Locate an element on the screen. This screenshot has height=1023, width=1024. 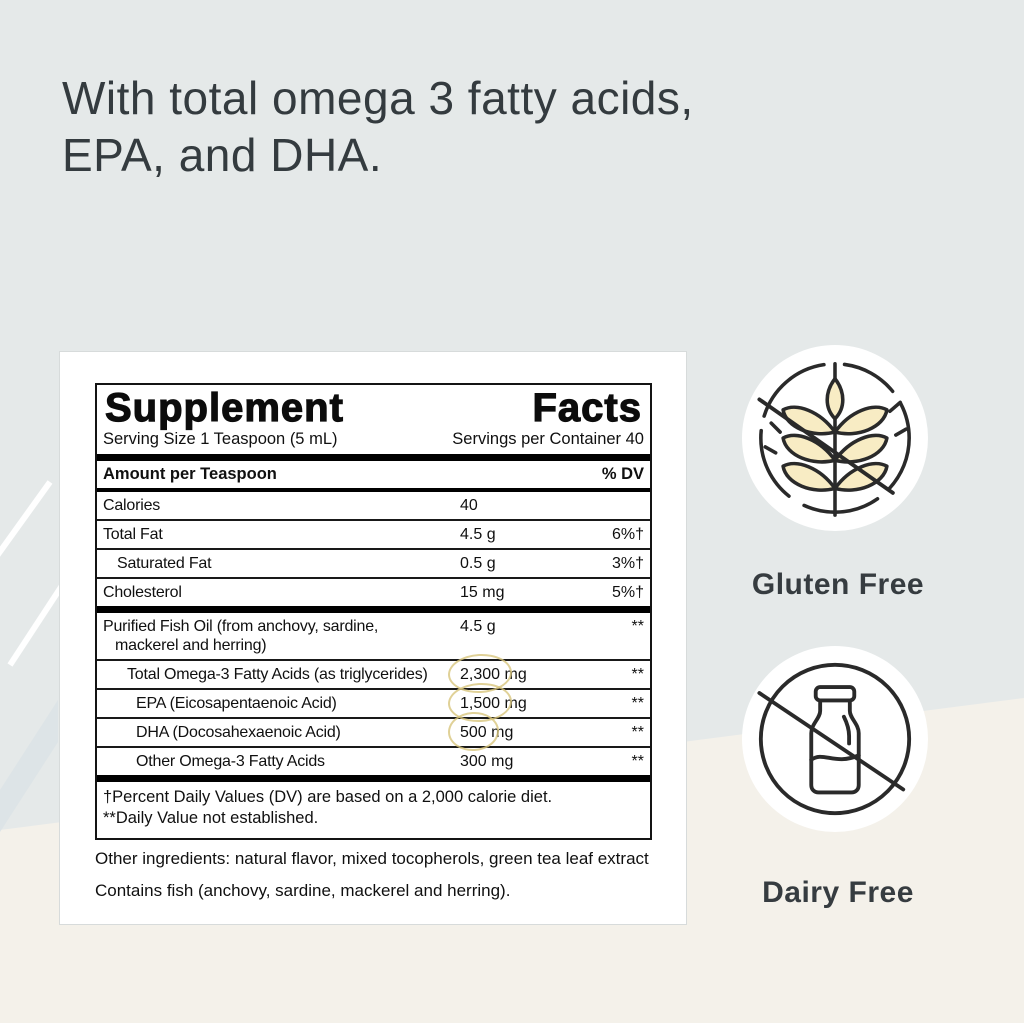
nutrient-name: EPA (Eicosapentaenoic Acid) is located at coordinates (236, 703).